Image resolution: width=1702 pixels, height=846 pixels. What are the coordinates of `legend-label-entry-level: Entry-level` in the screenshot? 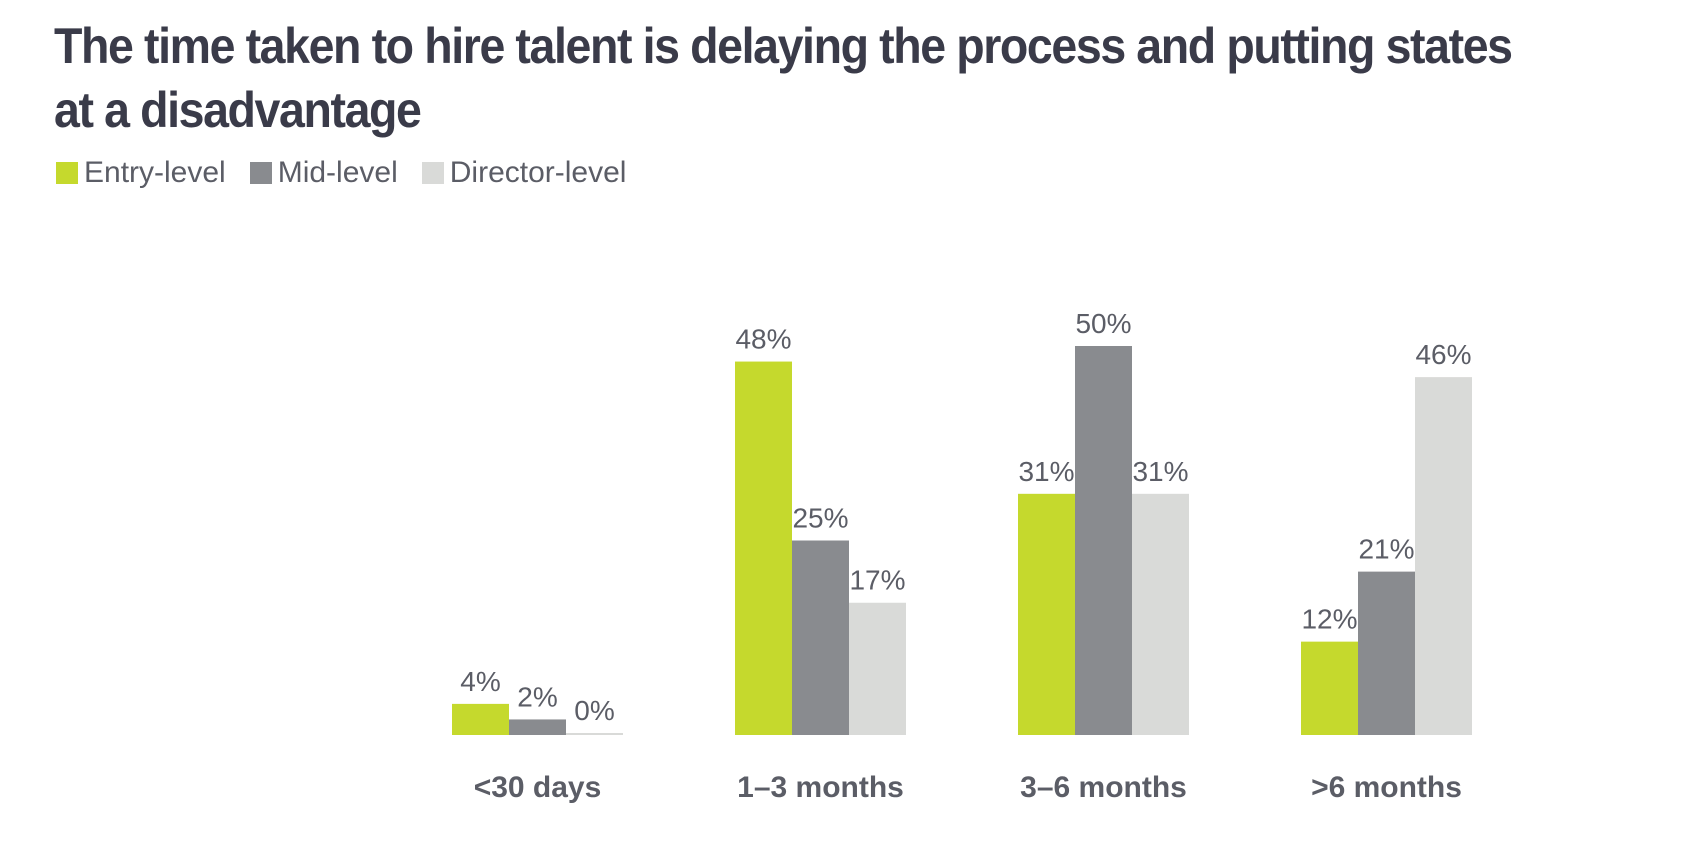 It's located at (155, 172).